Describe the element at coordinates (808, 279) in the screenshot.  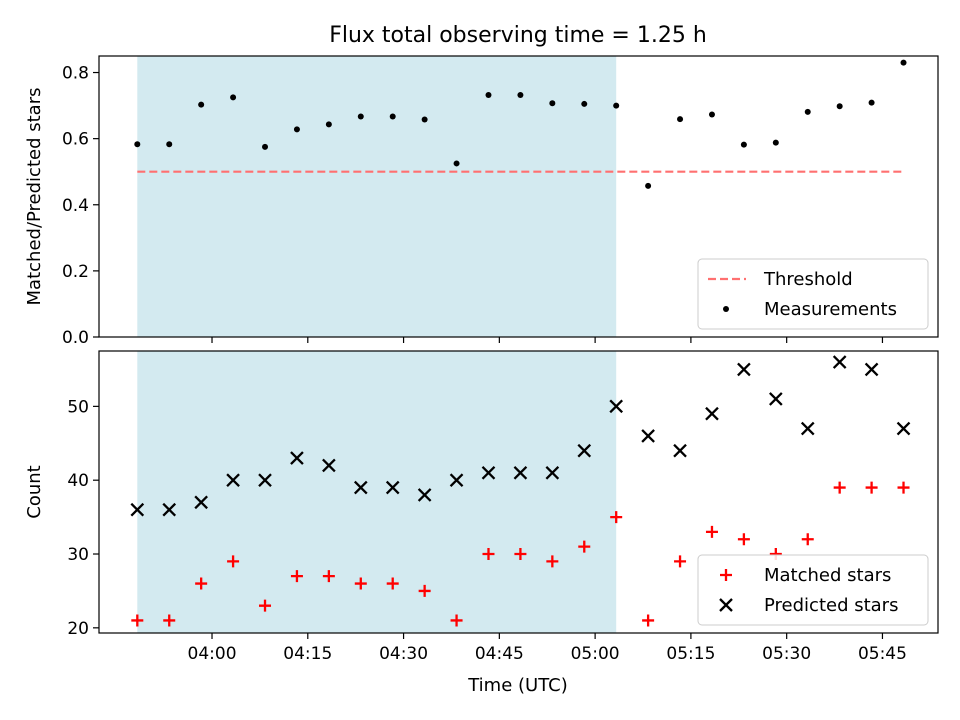
I see `legend-label: Threshold` at that location.